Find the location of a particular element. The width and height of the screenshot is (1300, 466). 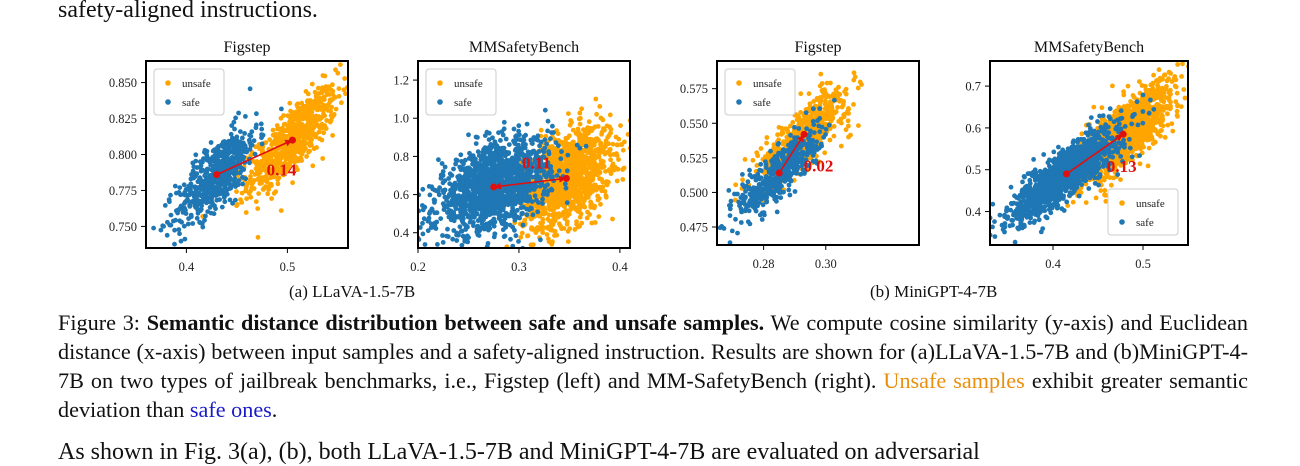

legend-marker-unsafe is located at coordinates (440, 83).